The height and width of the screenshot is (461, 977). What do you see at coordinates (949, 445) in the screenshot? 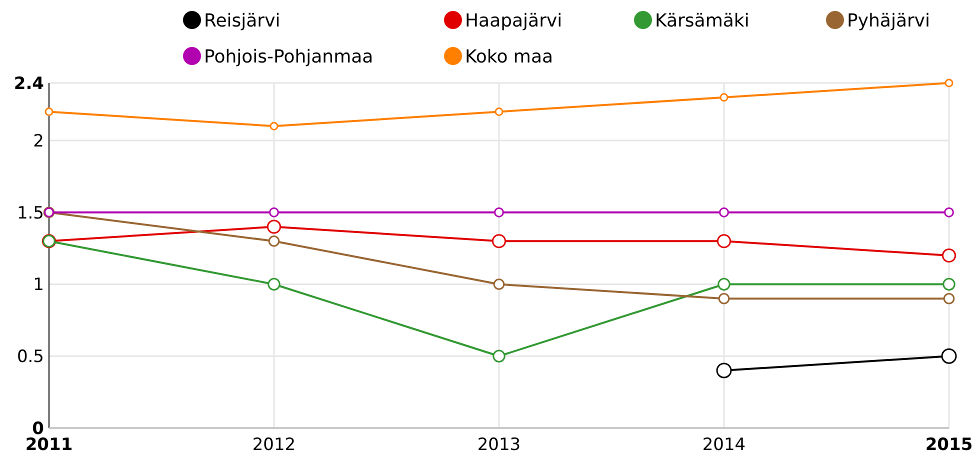
I see `x-tick-label: 2015` at bounding box center [949, 445].